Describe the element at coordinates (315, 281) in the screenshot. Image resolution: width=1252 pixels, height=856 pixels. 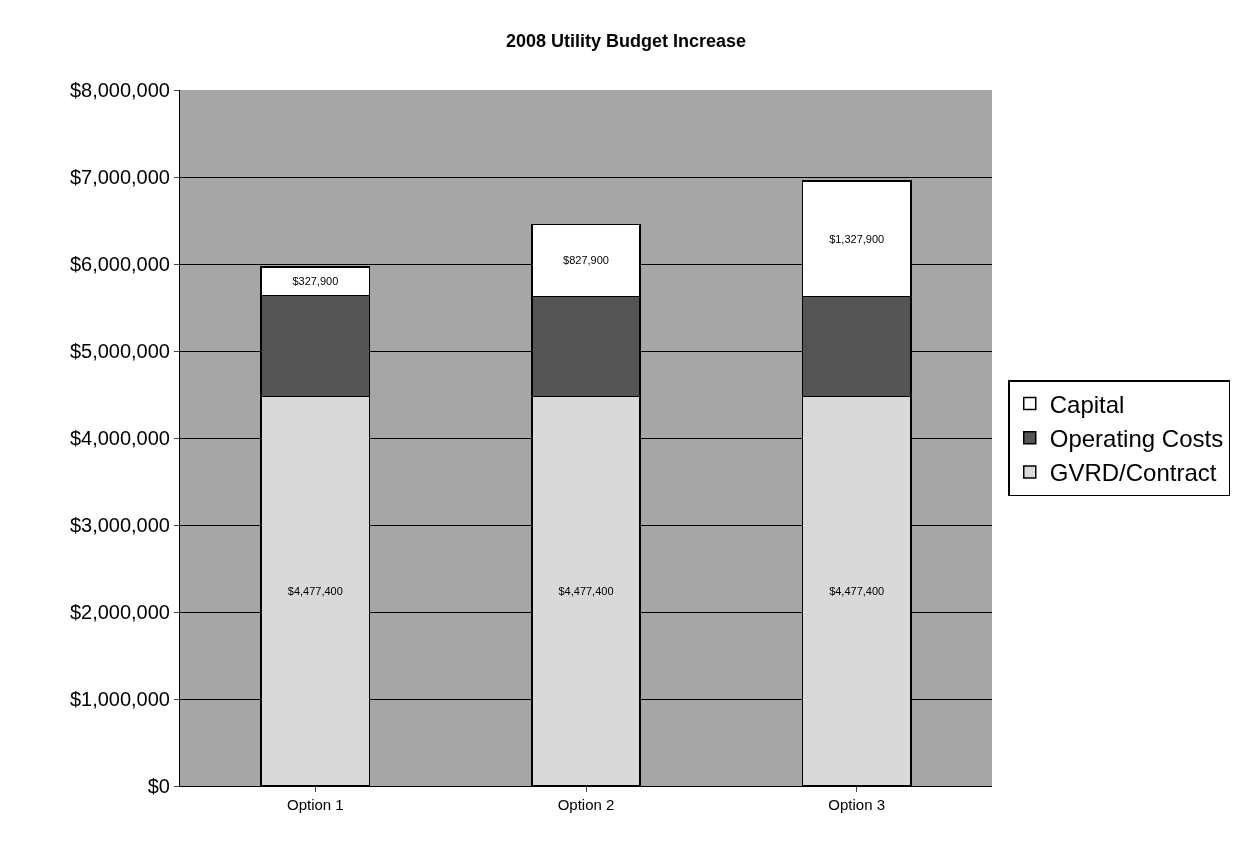
I see `data-label: $327,900` at that location.